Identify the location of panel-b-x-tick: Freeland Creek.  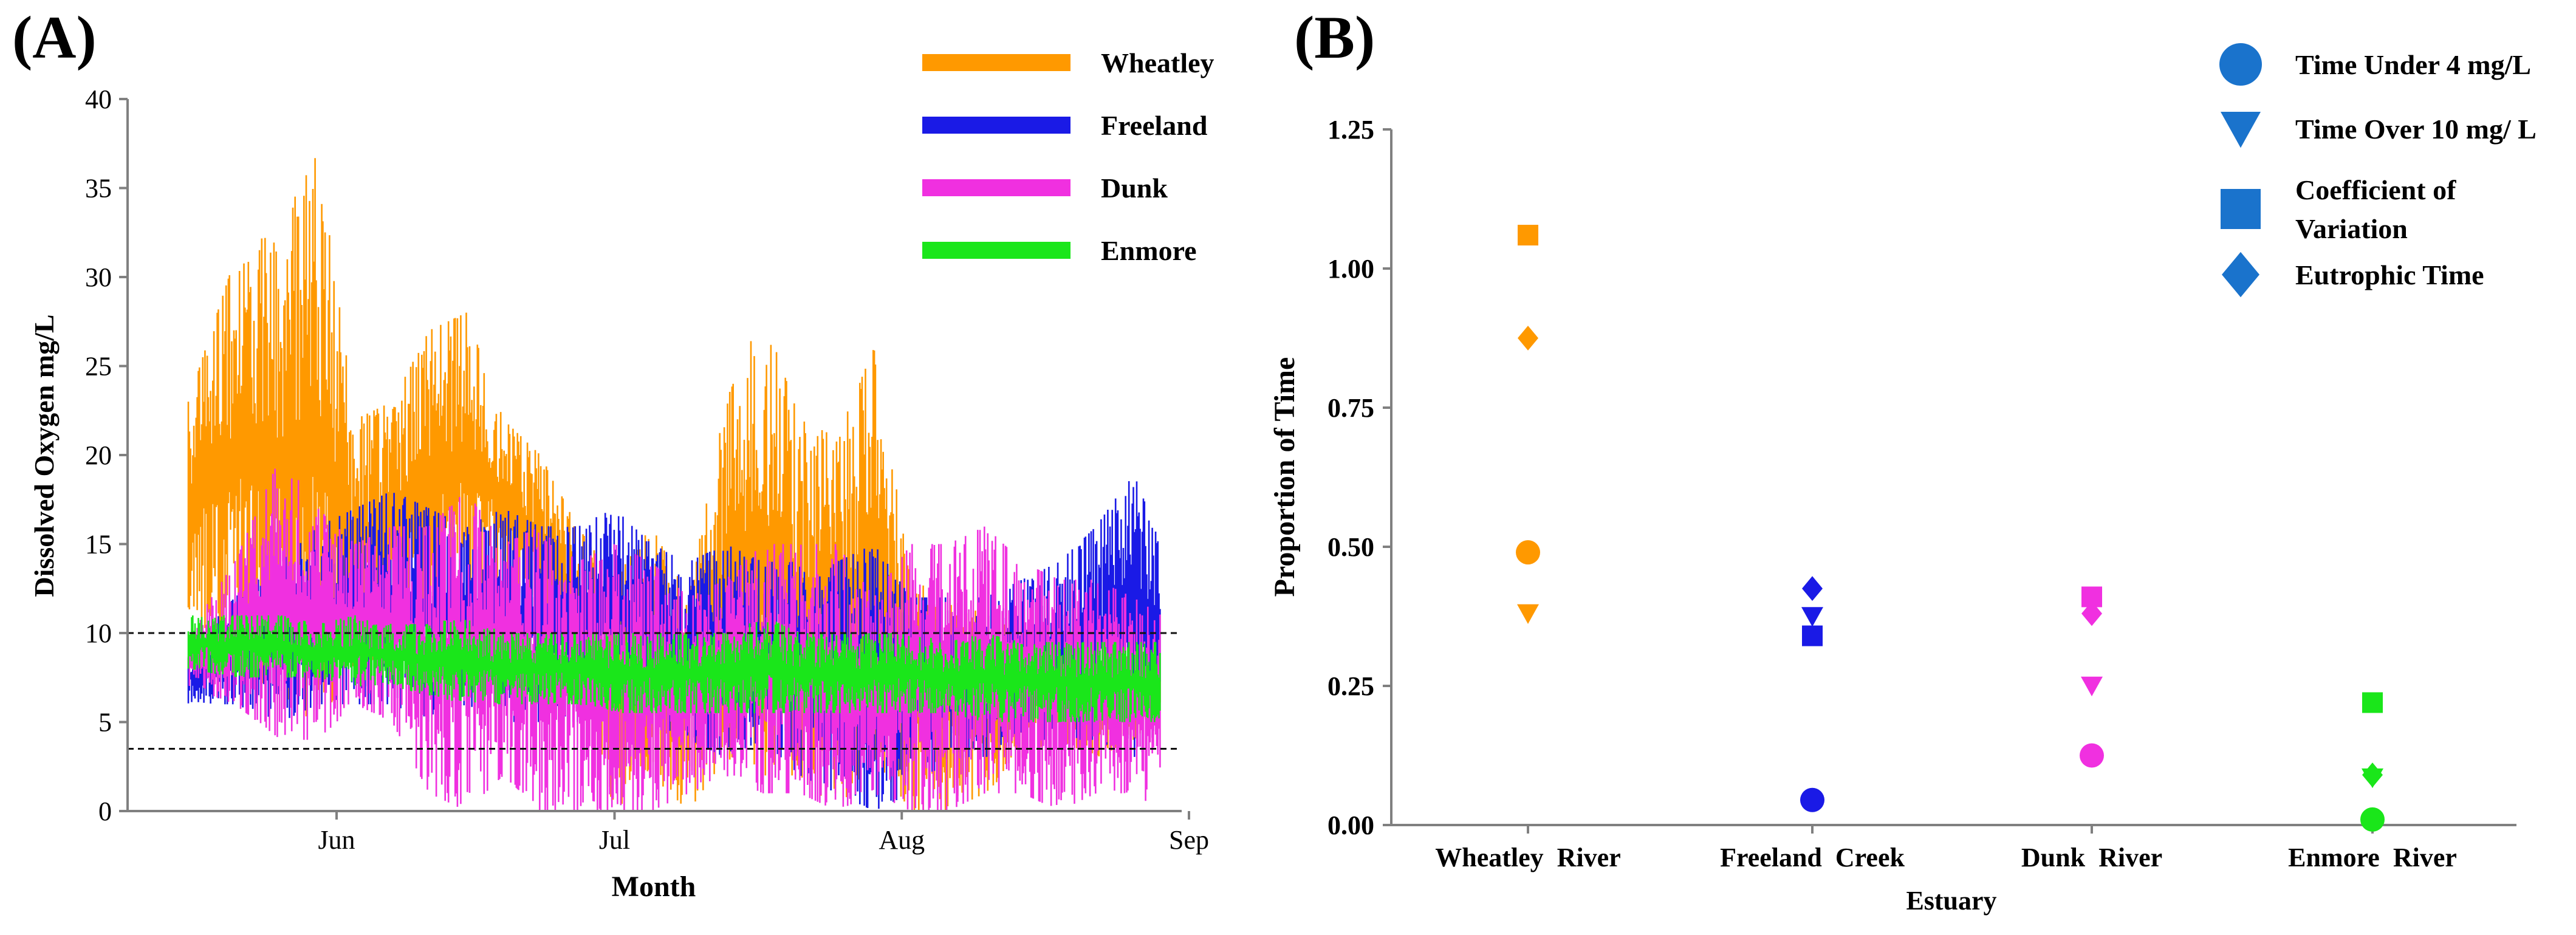
(1812, 849).